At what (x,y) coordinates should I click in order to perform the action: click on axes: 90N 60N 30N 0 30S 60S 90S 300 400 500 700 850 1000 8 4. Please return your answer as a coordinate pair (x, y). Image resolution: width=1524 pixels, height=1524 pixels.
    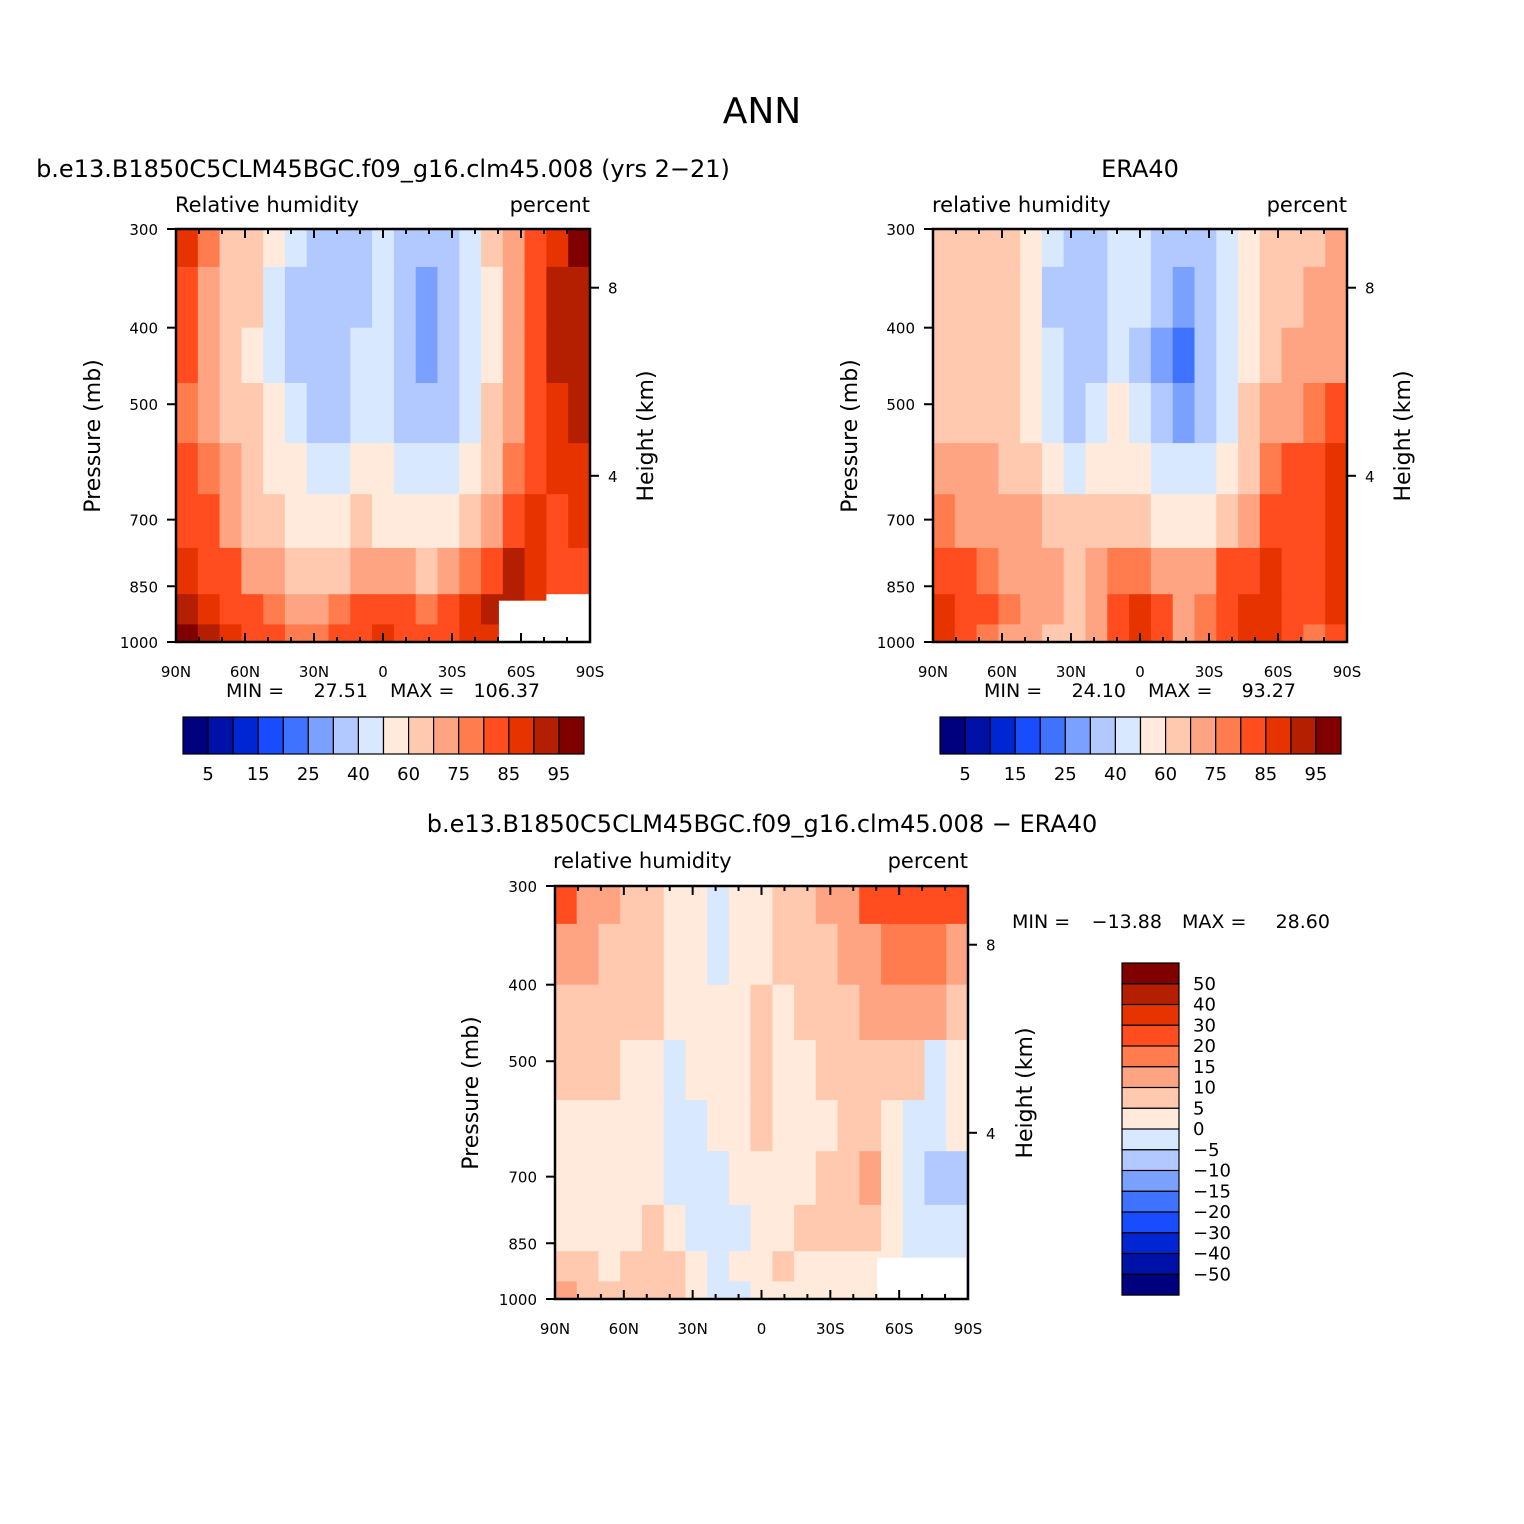
    Looking at the image, I should click on (1126, 451).